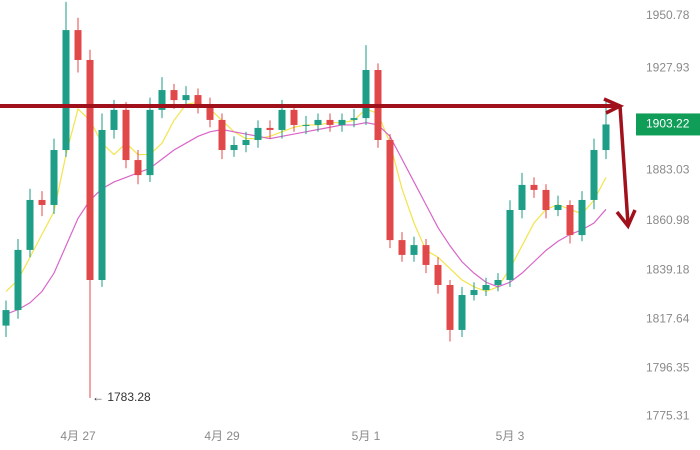  I want to click on current-price-label: 1903.22, so click(668, 124).